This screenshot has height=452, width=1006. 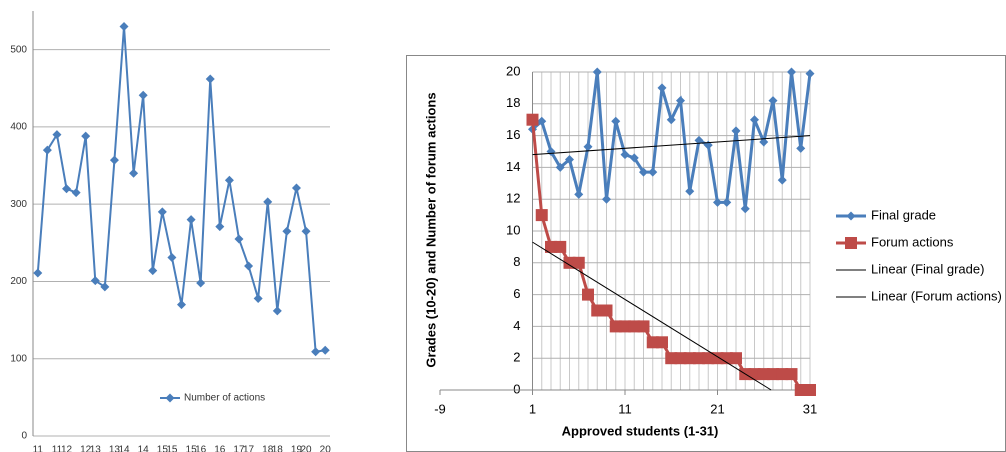 I want to click on y-tick-label: 8, so click(x=516, y=261).